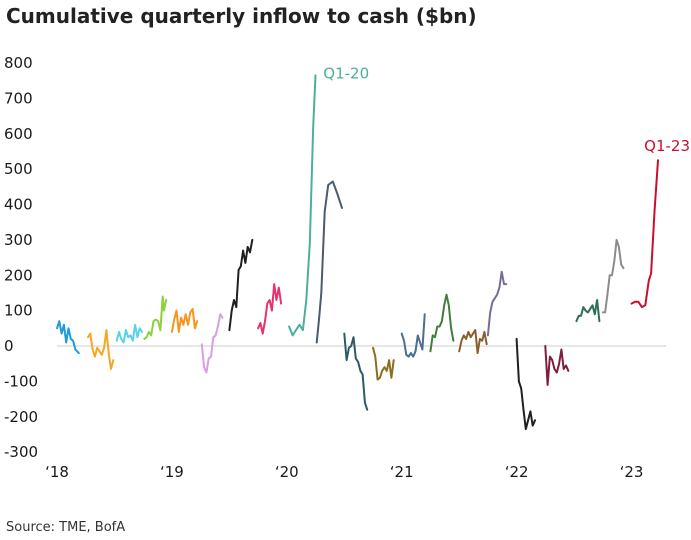 Image resolution: width=691 pixels, height=540 pixels. Describe the element at coordinates (18, 169) in the screenshot. I see `y-tick-label: 500` at that location.